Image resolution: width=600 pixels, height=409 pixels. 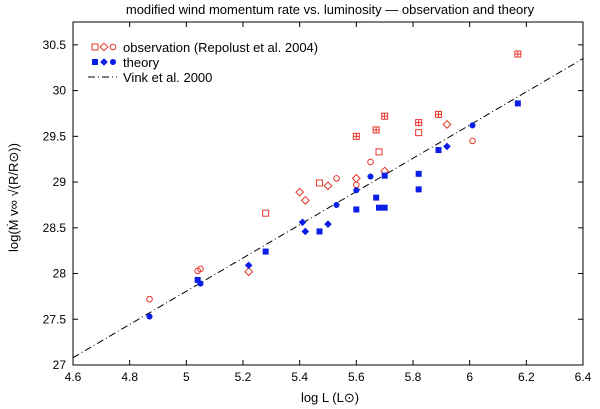 I want to click on legend-observation-square, so click(x=95, y=47).